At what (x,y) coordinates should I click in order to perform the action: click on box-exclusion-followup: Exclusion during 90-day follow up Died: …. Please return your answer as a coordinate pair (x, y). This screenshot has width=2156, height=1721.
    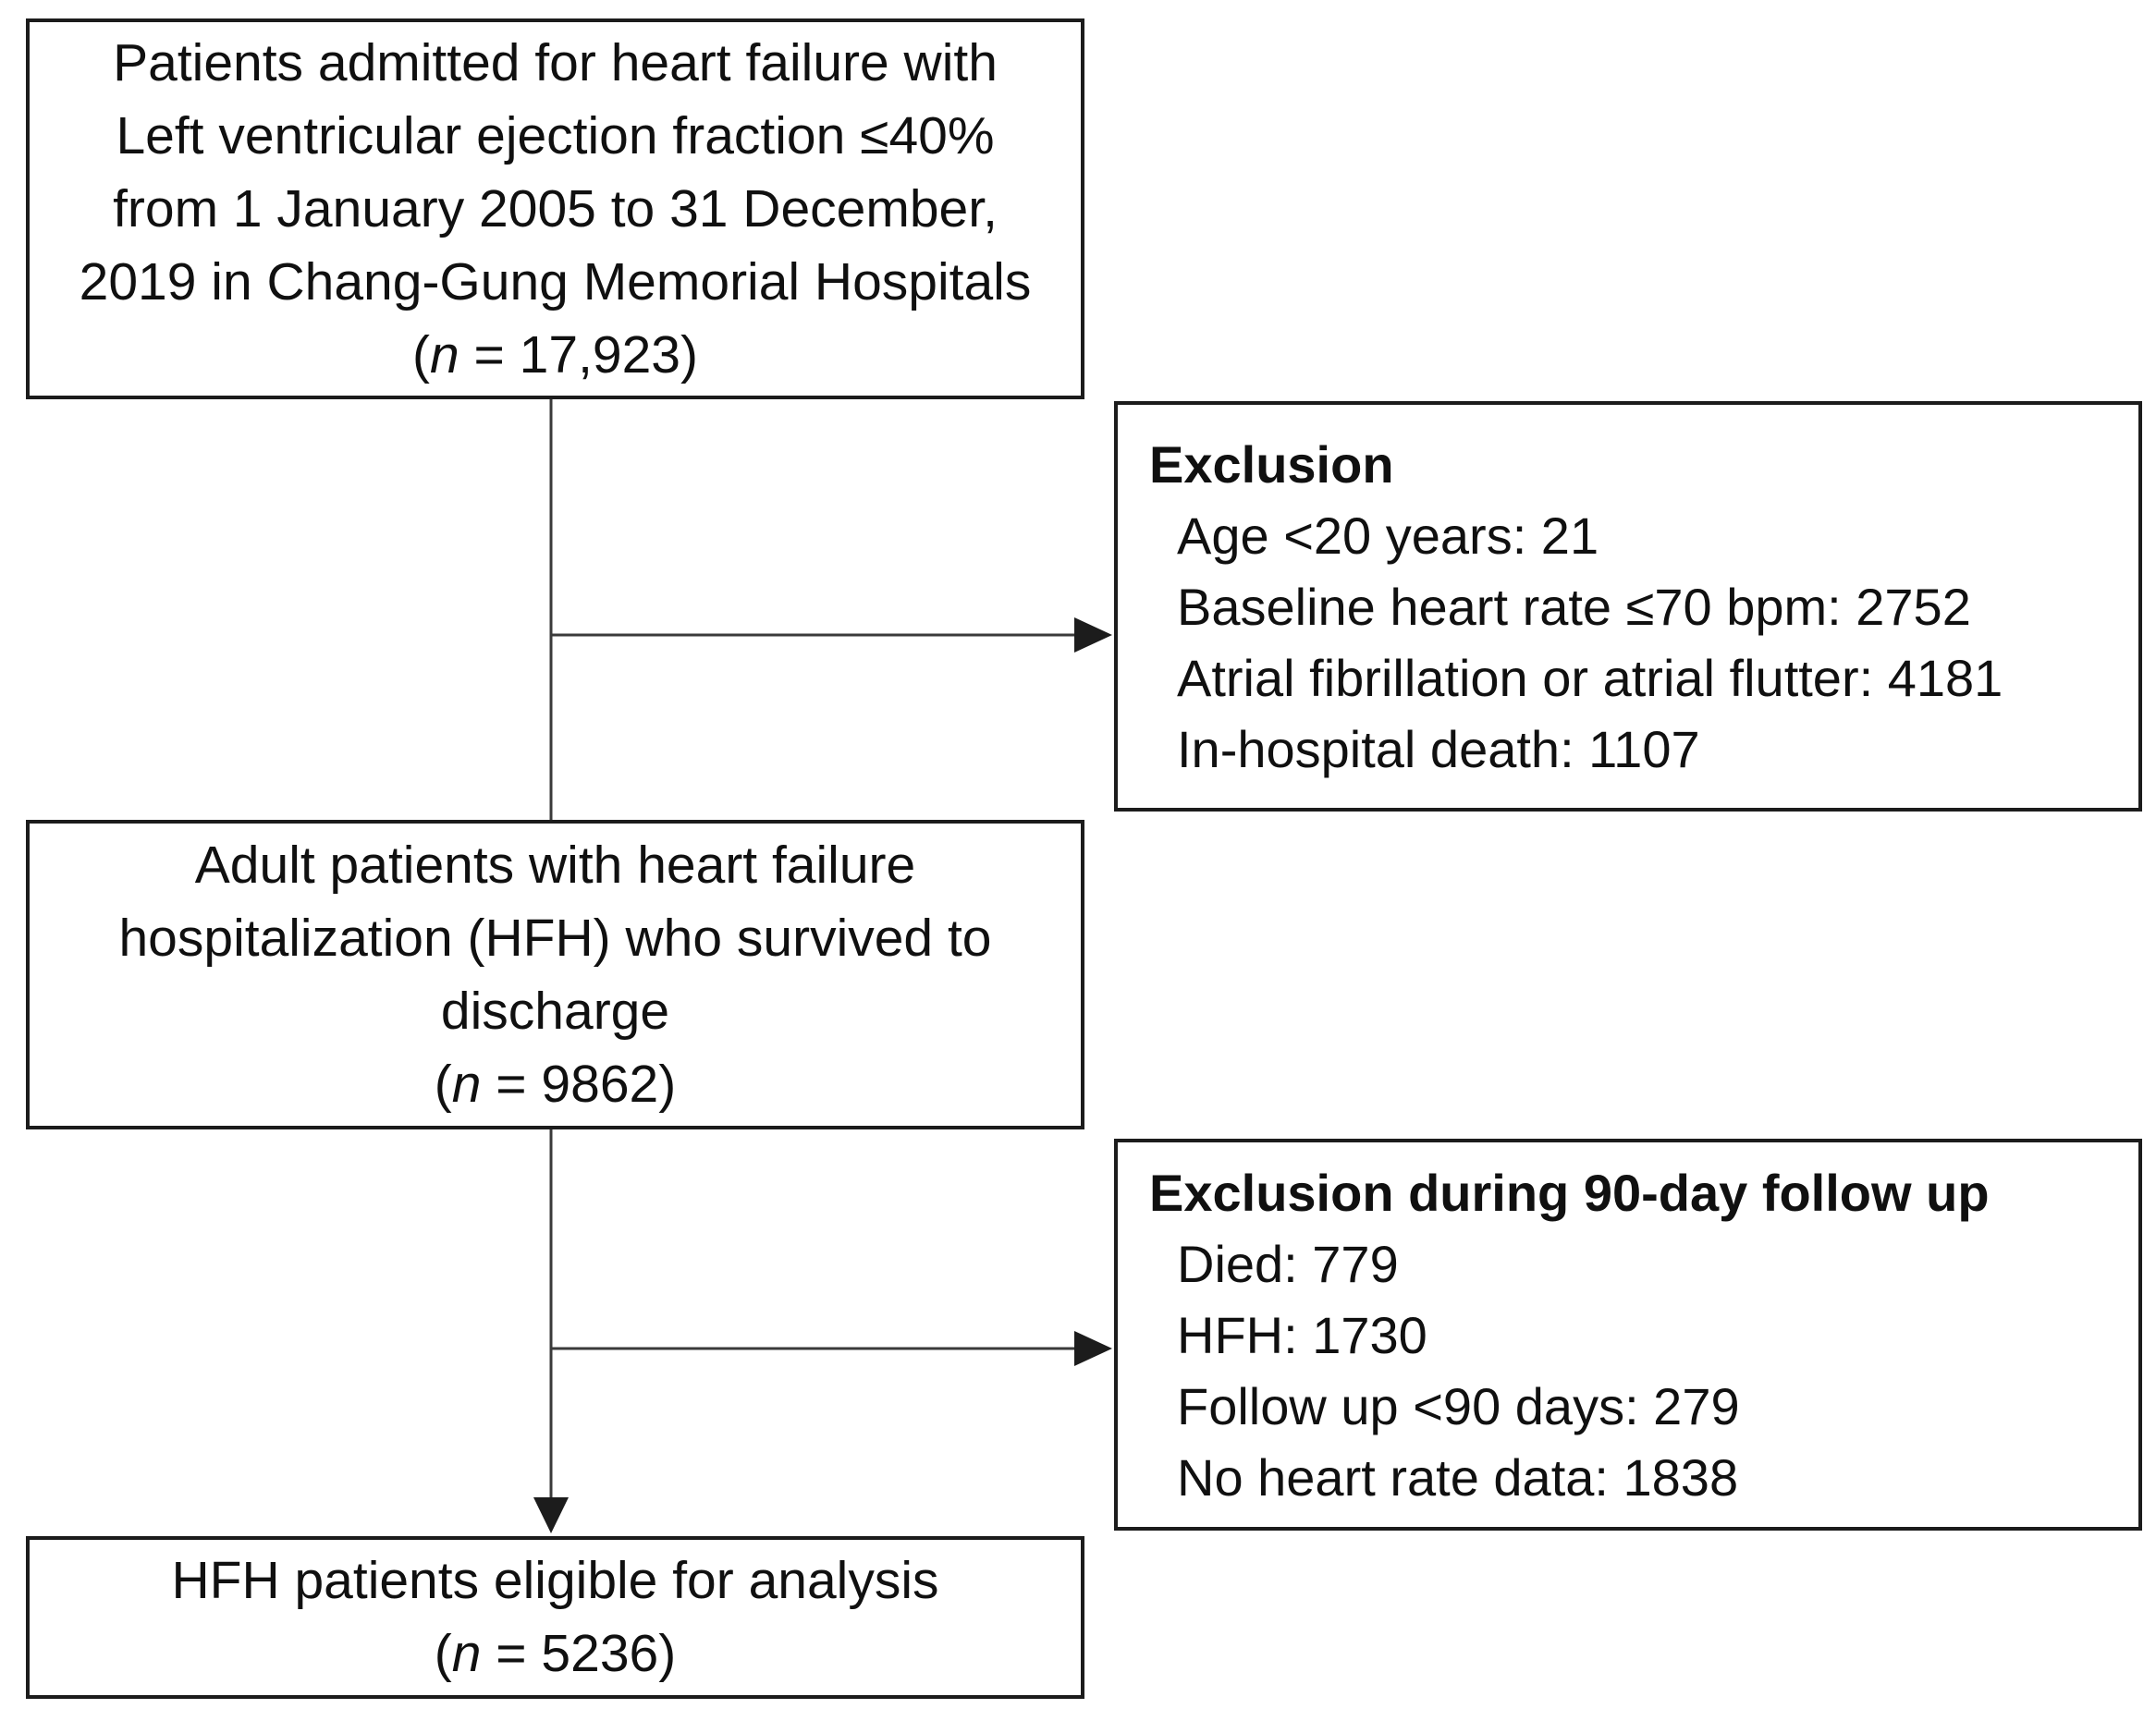
    Looking at the image, I should click on (1628, 1335).